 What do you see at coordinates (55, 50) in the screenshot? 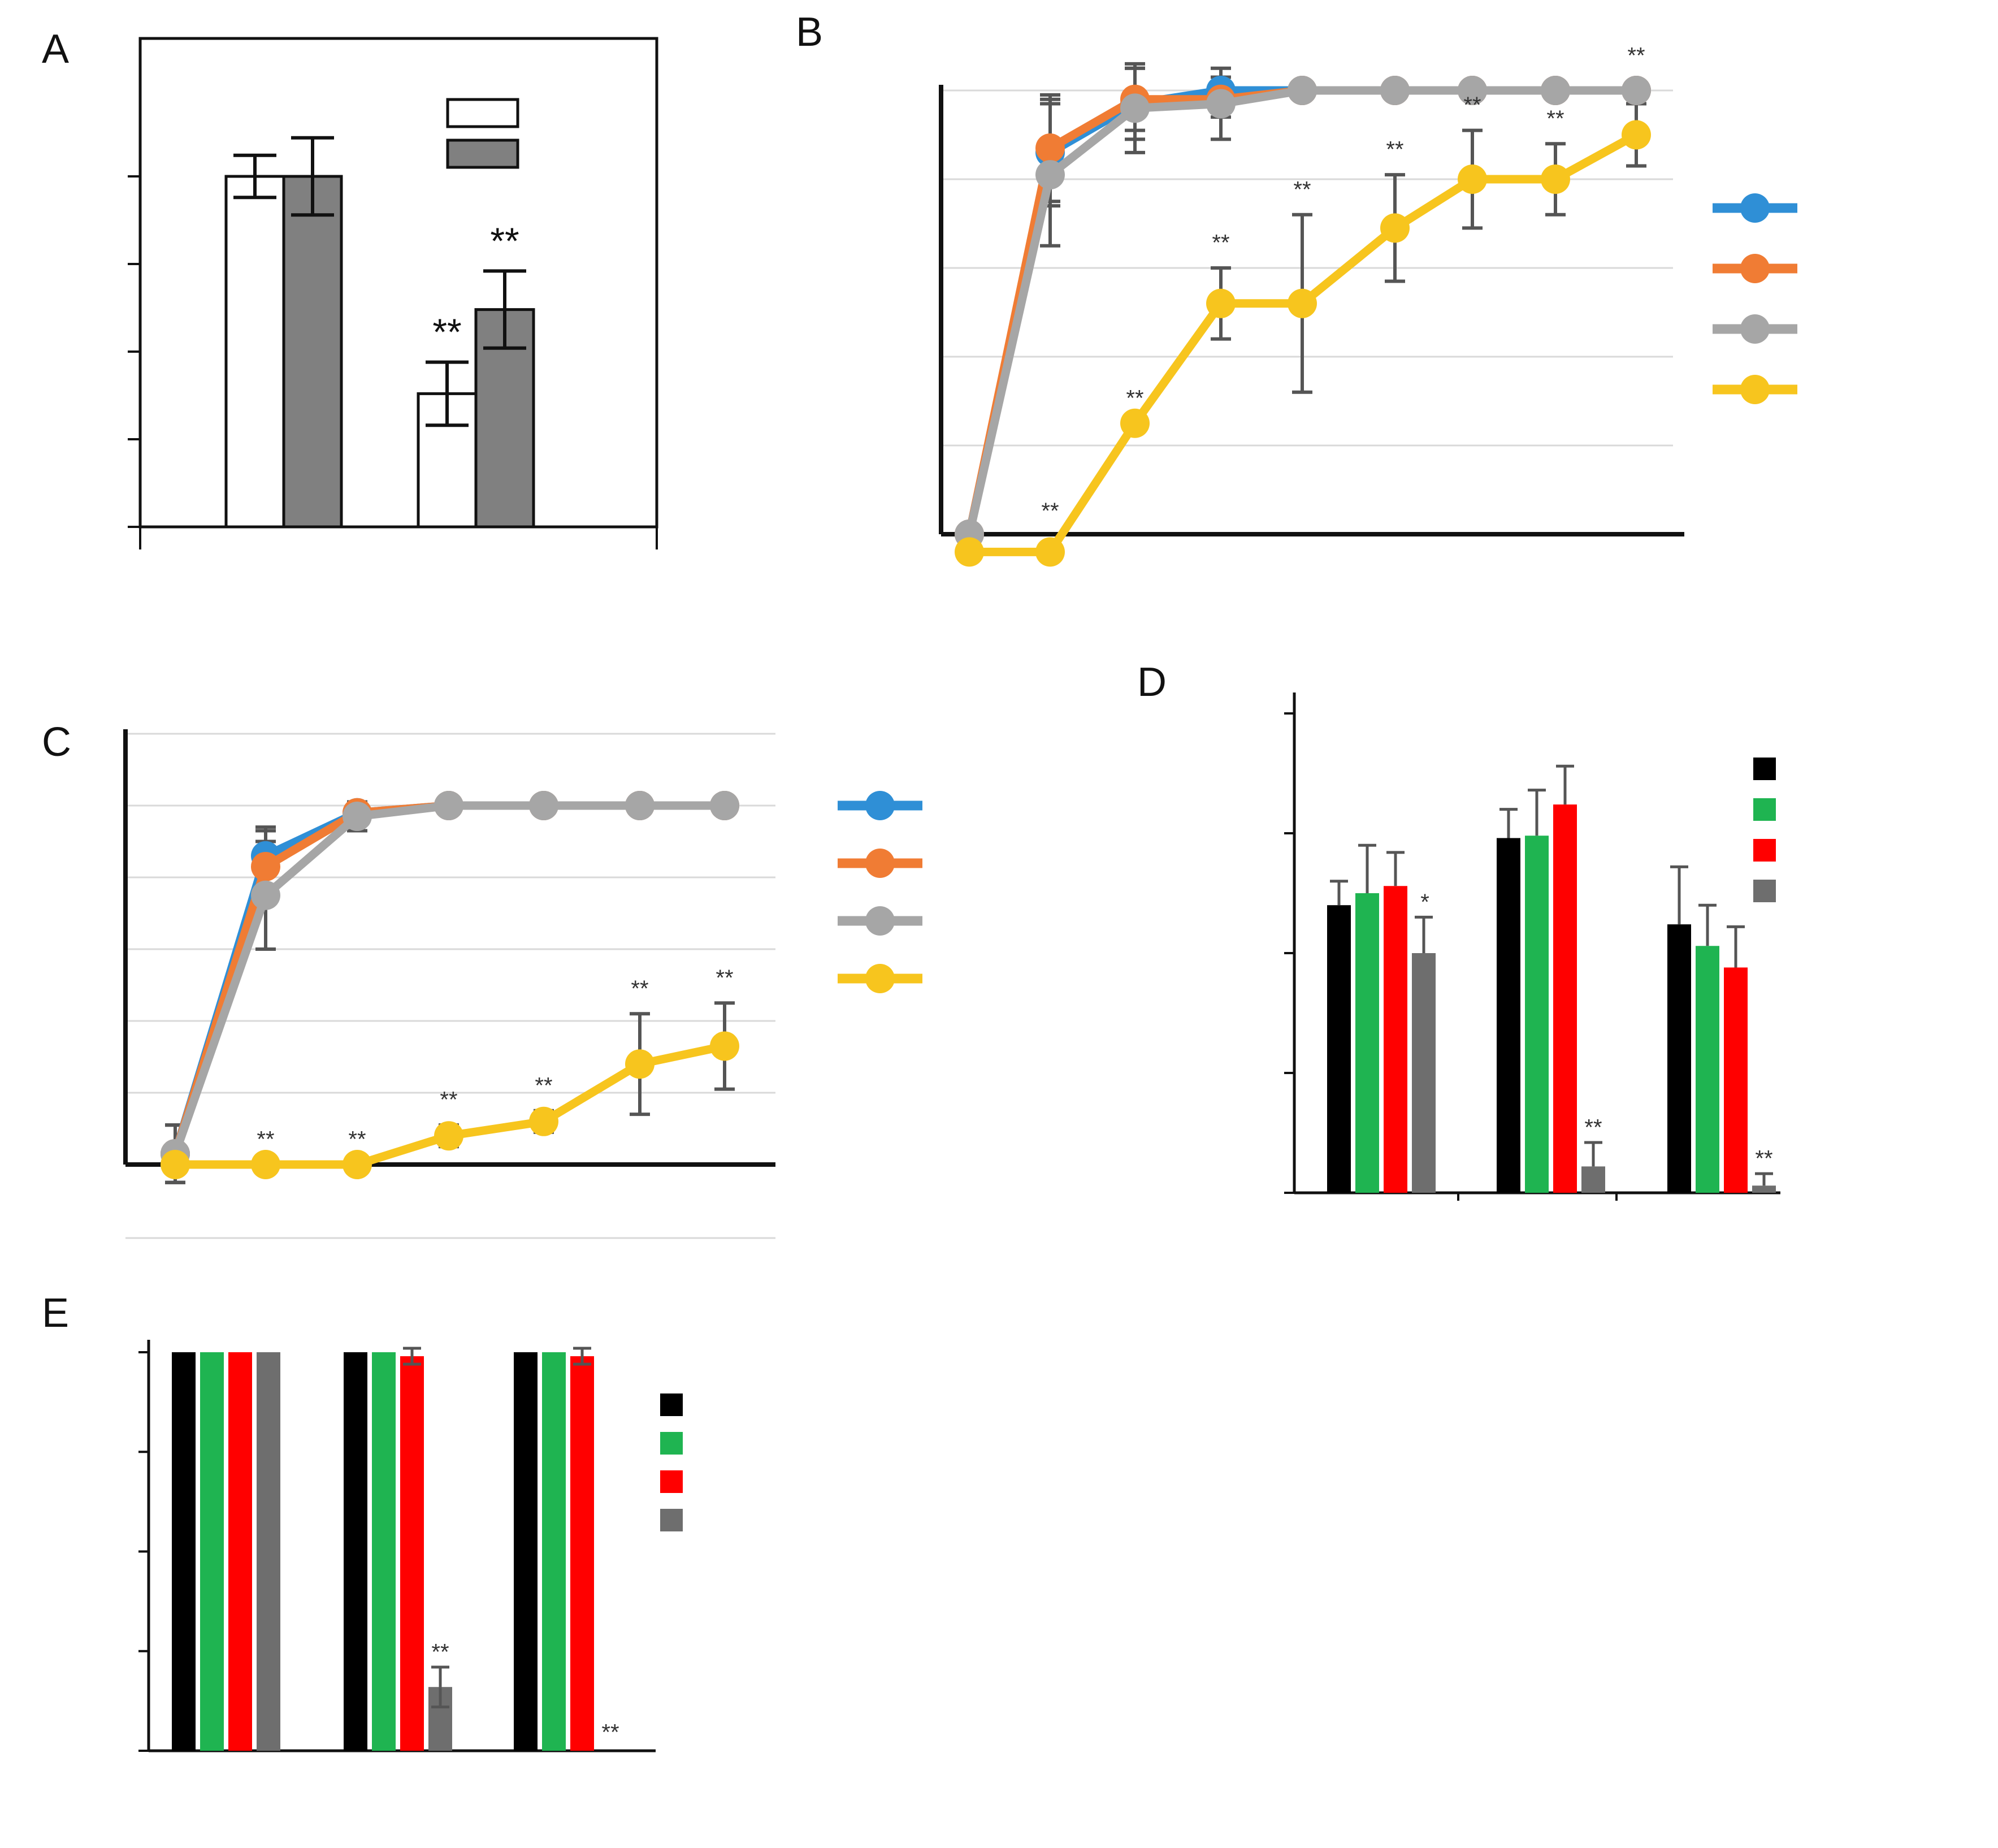
I see `panel-letter: A` at bounding box center [55, 50].